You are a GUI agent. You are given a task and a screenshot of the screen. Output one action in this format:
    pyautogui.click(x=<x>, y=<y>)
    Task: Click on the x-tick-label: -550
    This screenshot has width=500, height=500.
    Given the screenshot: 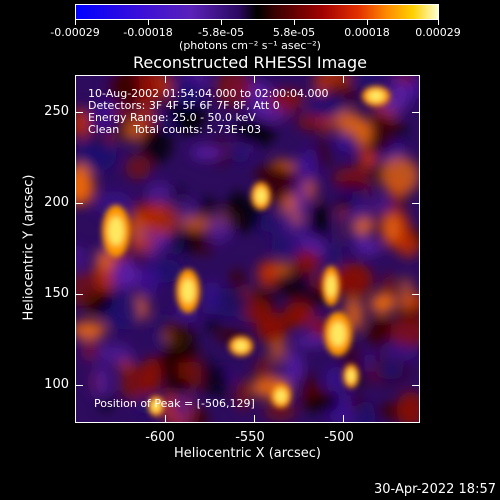 What is the action you would take?
    pyautogui.click(x=250, y=437)
    